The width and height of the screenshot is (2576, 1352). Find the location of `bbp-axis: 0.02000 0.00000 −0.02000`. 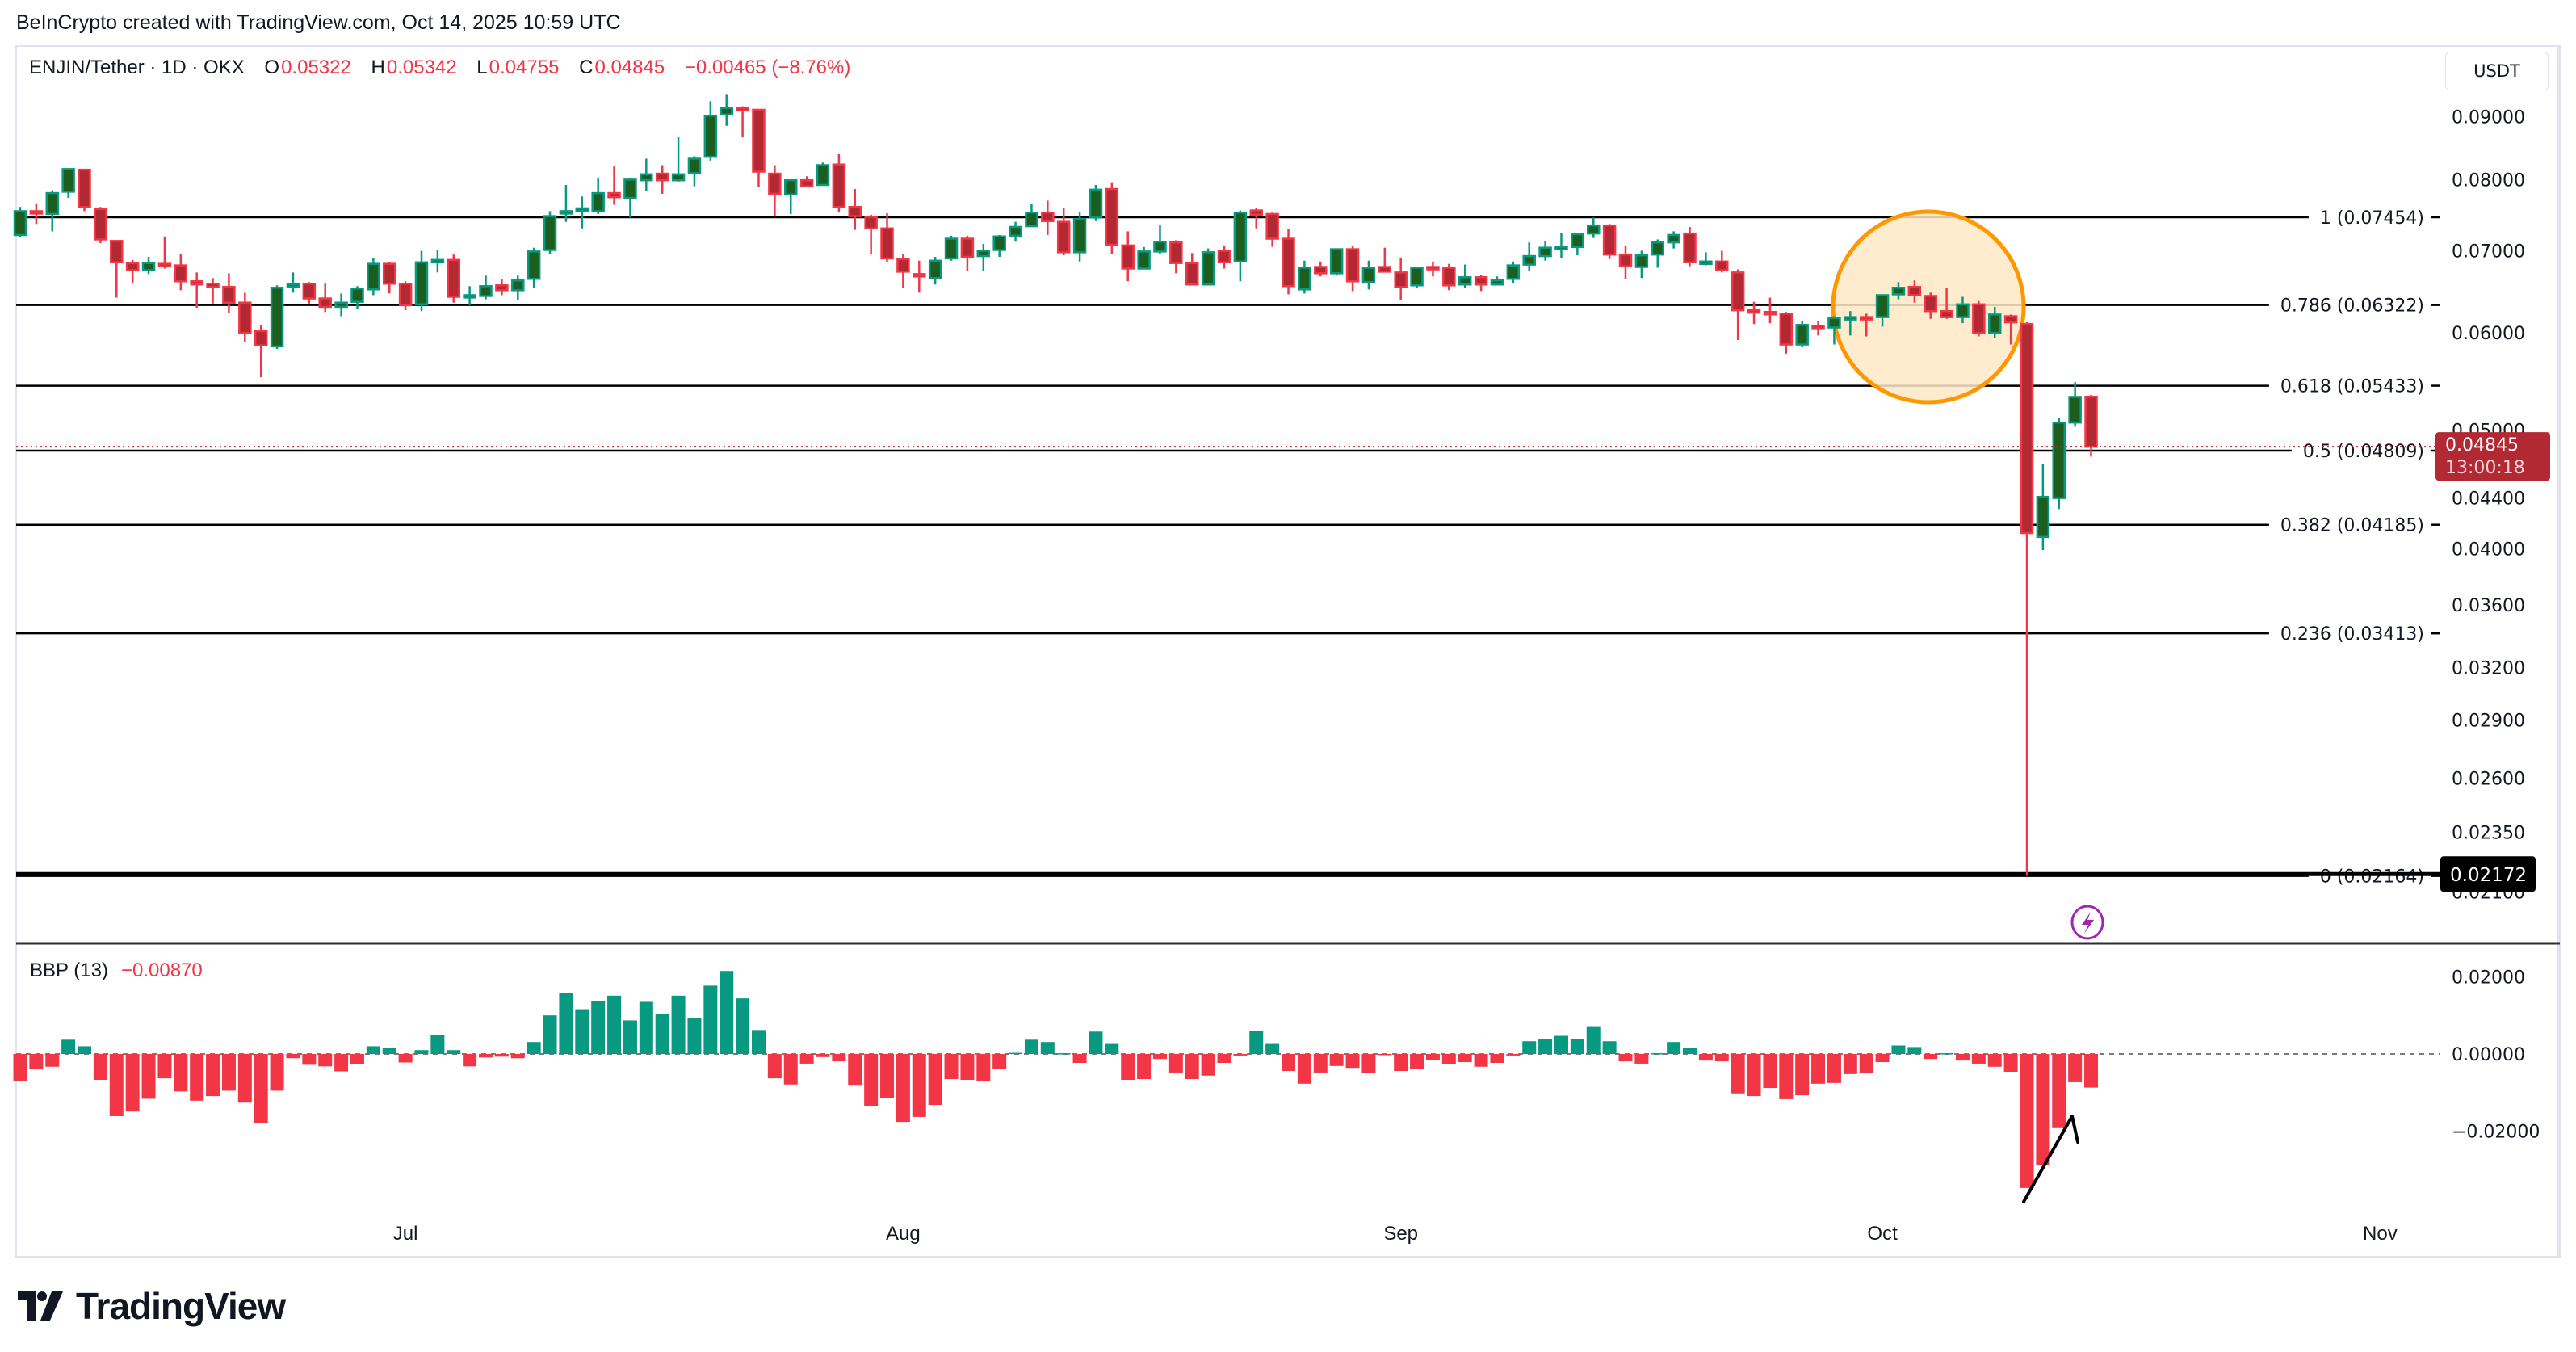

bbp-axis: 0.02000 0.00000 −0.02000 is located at coordinates (2496, 1055).